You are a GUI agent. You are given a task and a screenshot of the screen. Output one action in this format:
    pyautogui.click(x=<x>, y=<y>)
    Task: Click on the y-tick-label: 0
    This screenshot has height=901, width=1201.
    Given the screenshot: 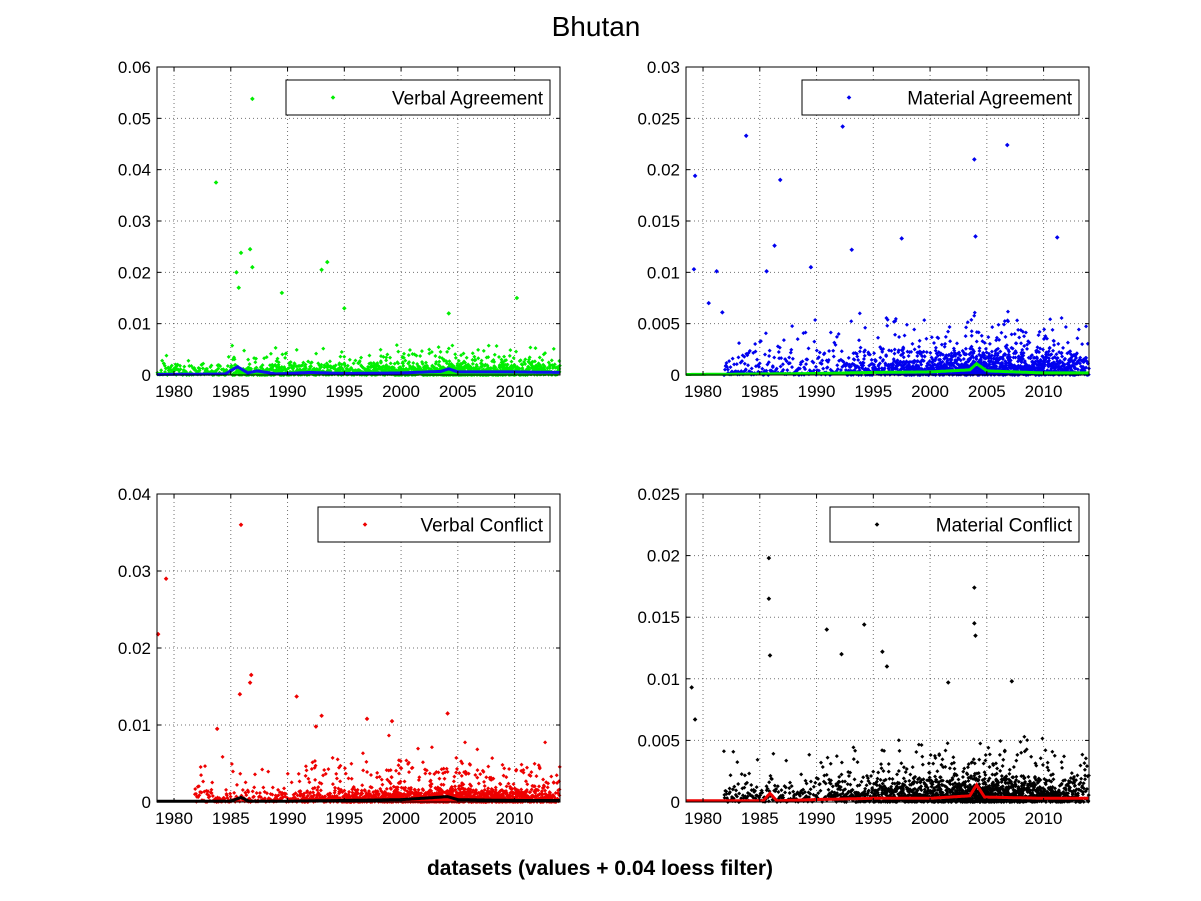 What is the action you would take?
    pyautogui.click(x=675, y=375)
    